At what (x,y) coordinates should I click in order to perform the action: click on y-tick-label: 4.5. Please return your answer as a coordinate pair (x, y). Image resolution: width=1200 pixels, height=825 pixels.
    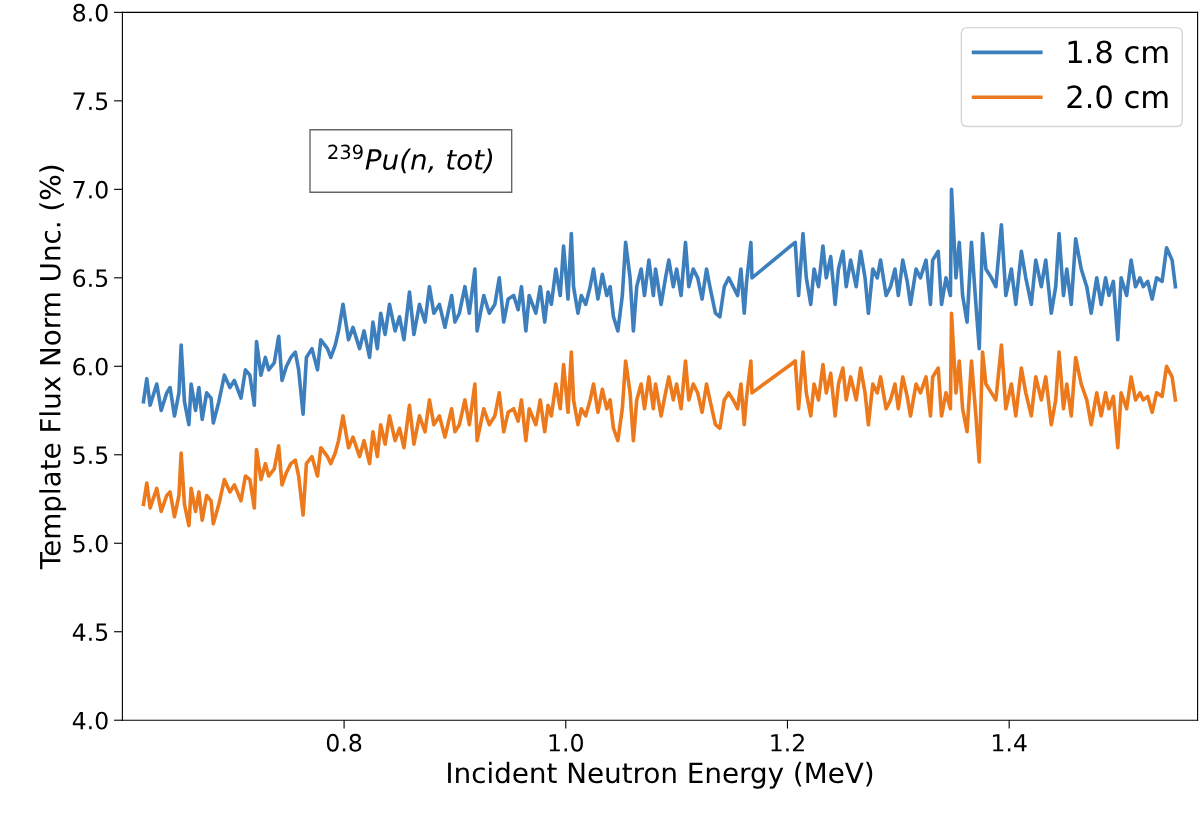
    Looking at the image, I should click on (90, 632).